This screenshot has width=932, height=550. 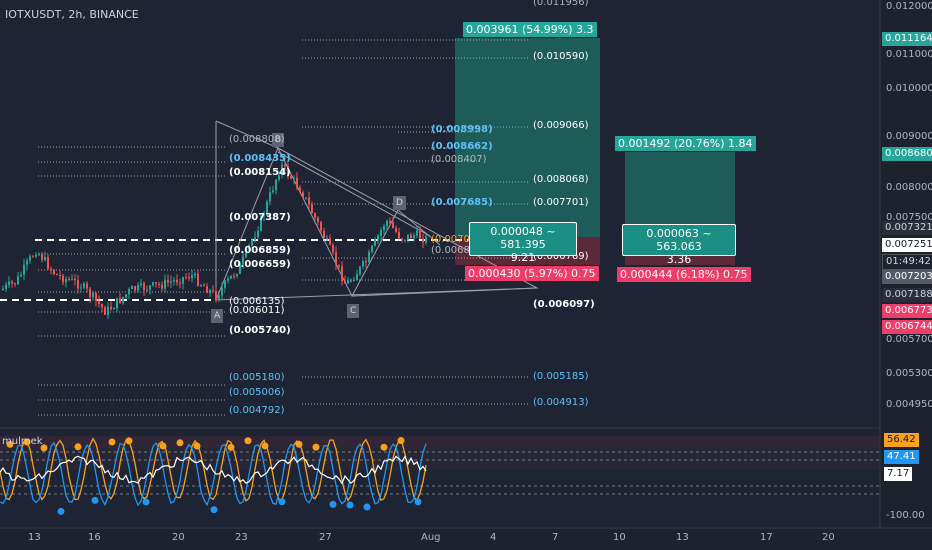 What do you see at coordinates (907, 39) in the screenshot?
I see `price-badge-target1: 0.011164` at bounding box center [907, 39].